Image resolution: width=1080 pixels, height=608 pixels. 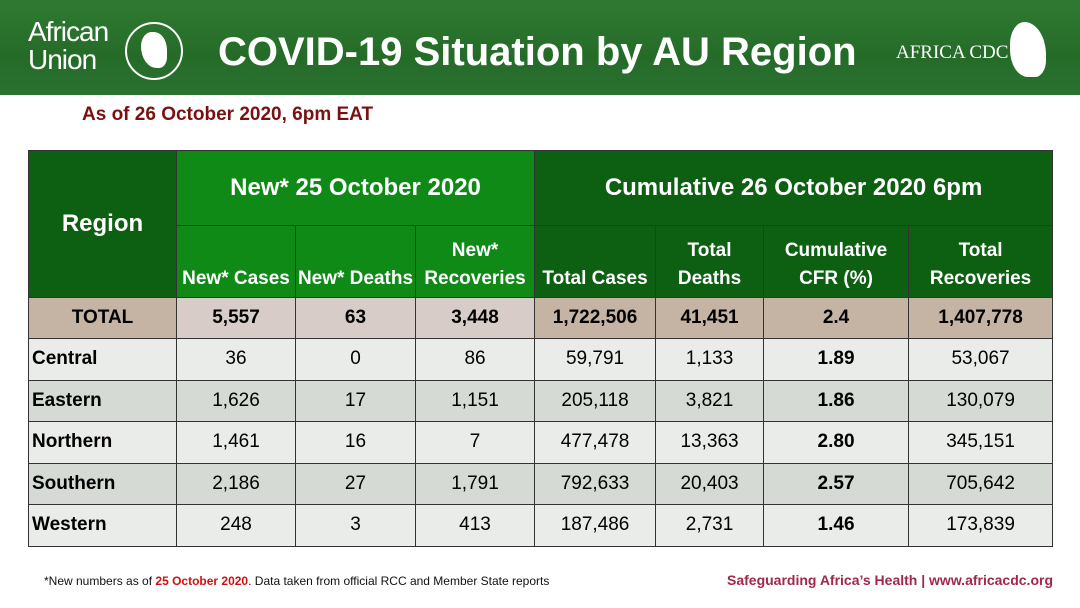 I want to click on table-cell: 7, so click(x=475, y=442).